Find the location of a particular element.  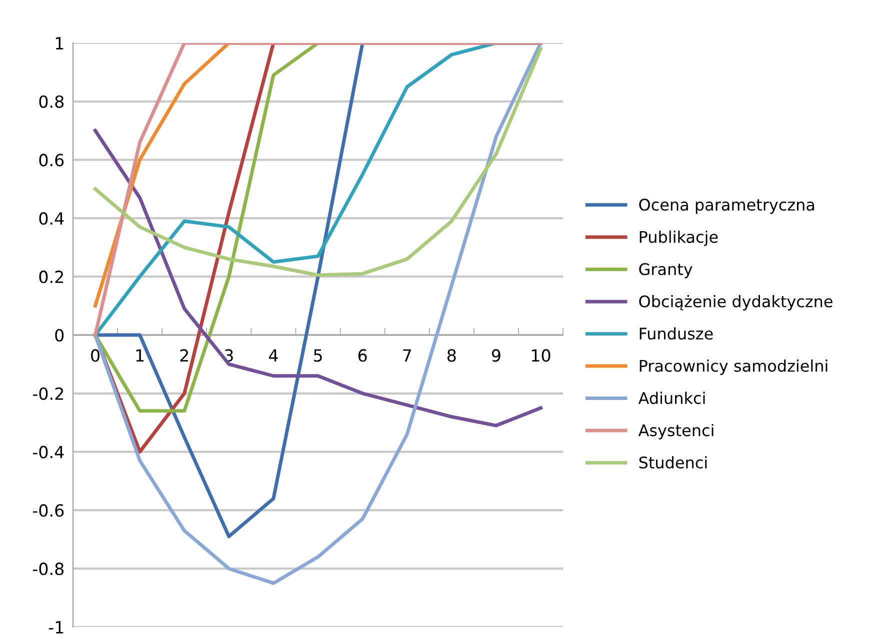

legend-label: Publikacje is located at coordinates (679, 238).